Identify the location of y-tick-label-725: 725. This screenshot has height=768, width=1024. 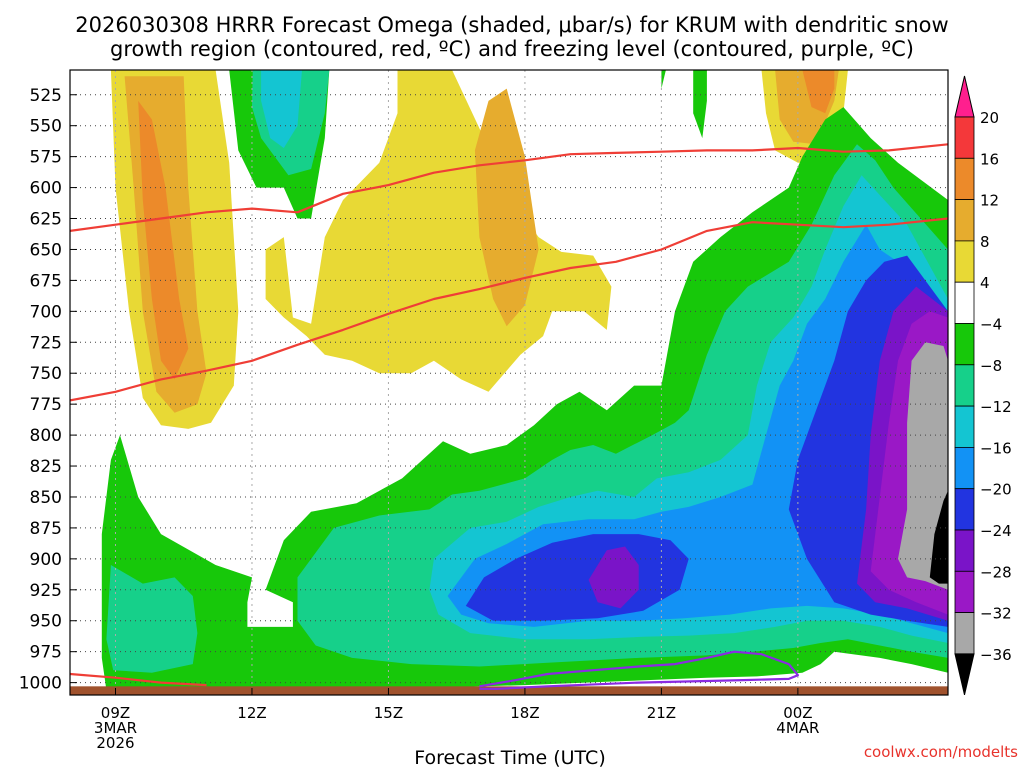
(46, 343).